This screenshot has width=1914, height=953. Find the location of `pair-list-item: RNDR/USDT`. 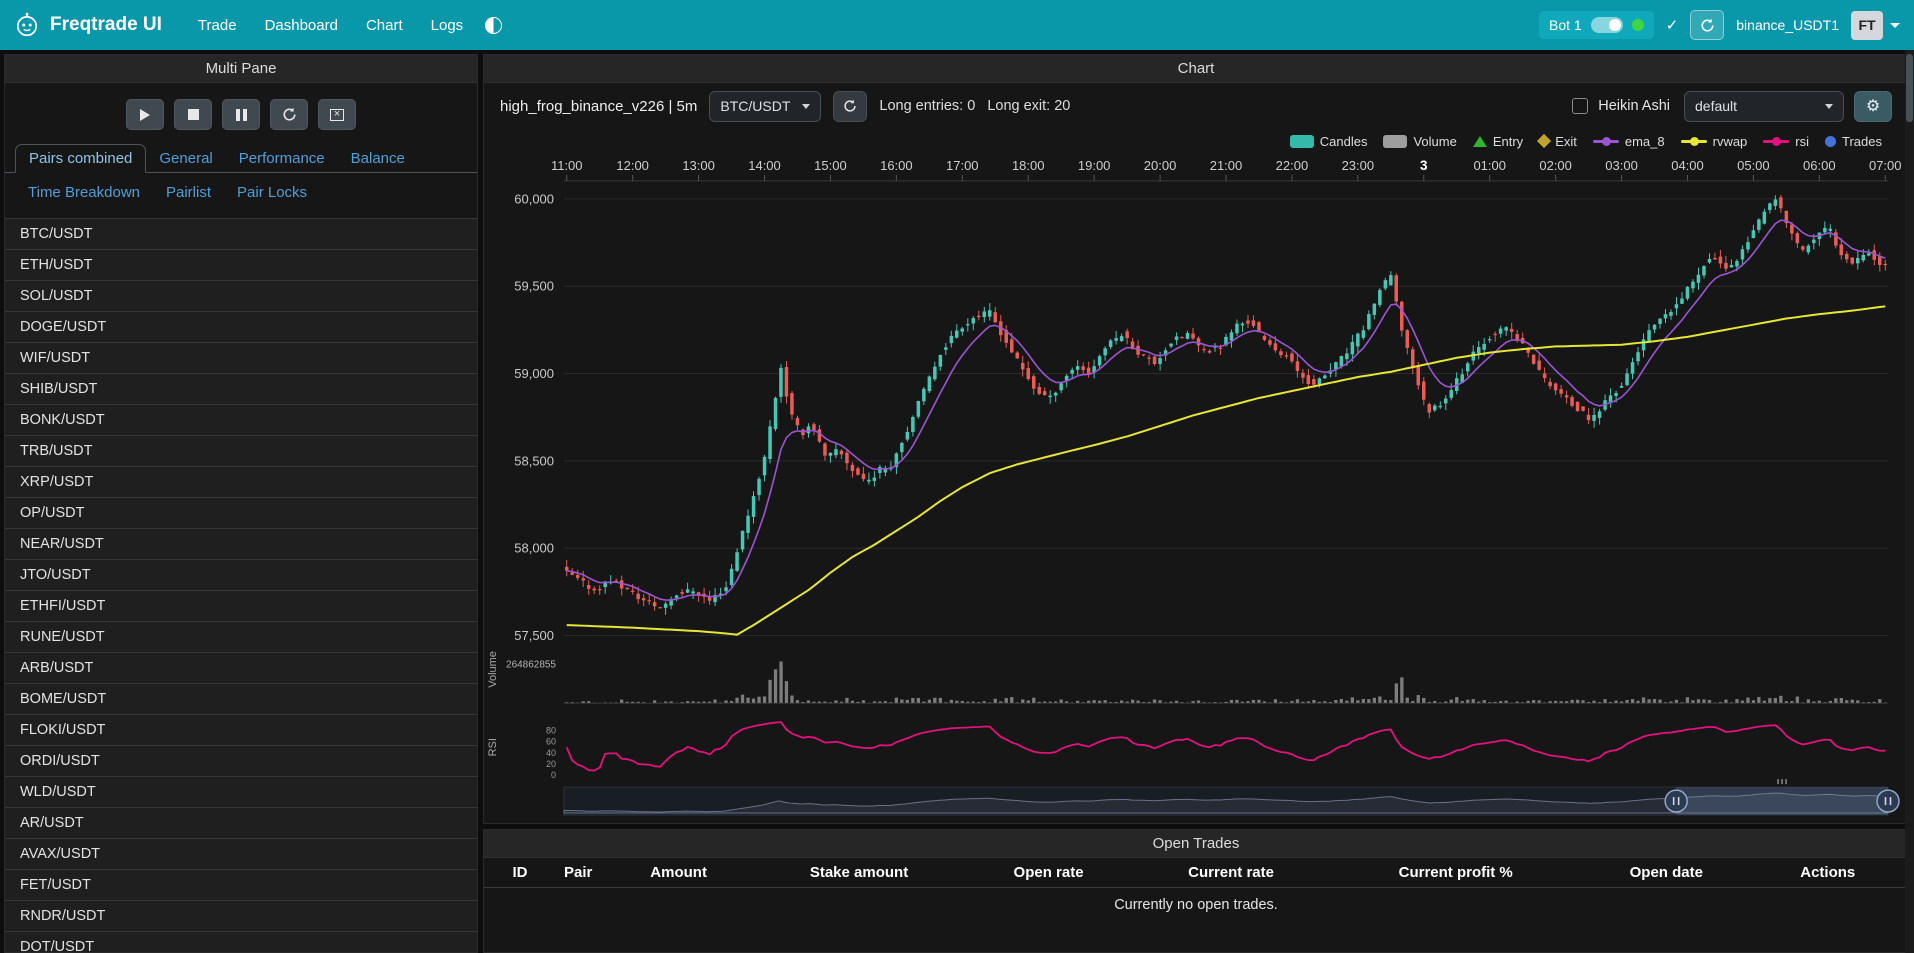

pair-list-item: RNDR/USDT is located at coordinates (241, 916).